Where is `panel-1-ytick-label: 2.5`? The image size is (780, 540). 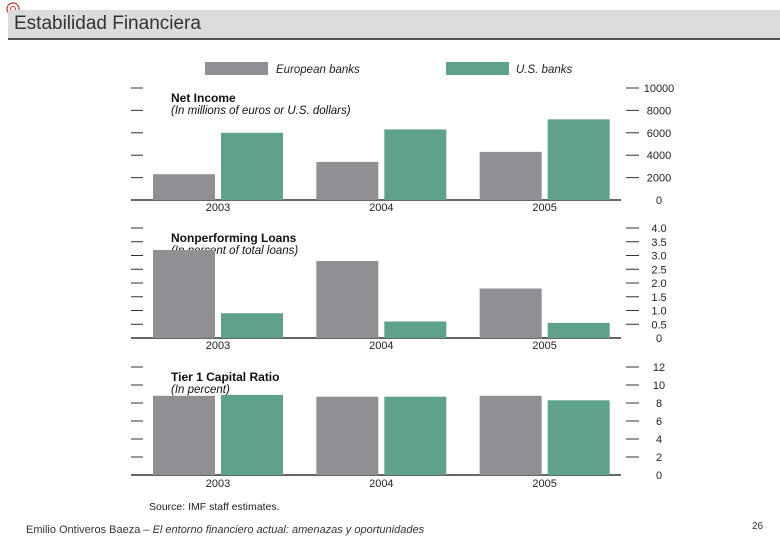 panel-1-ytick-label: 2.5 is located at coordinates (658, 270).